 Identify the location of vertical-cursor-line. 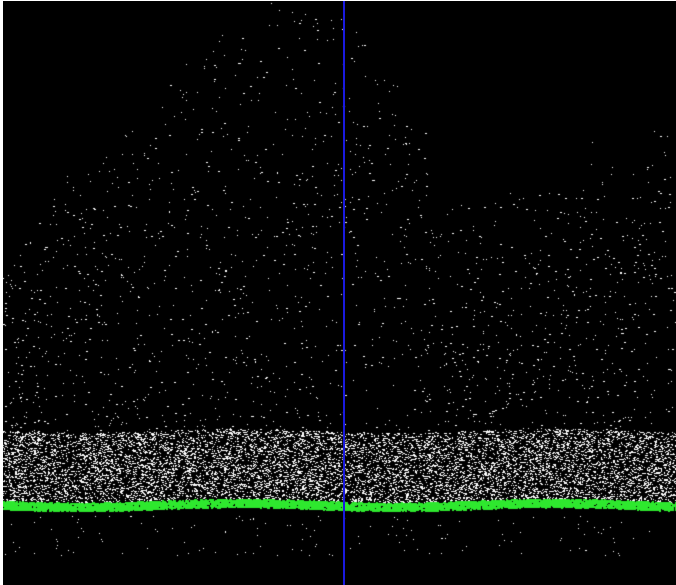
(344, 293).